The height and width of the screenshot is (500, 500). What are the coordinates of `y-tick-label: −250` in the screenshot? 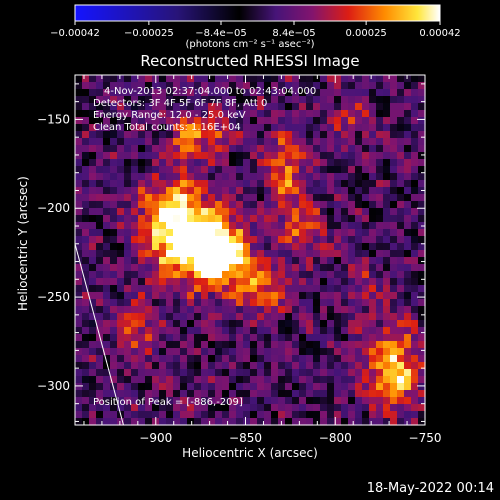 It's located at (53, 297).